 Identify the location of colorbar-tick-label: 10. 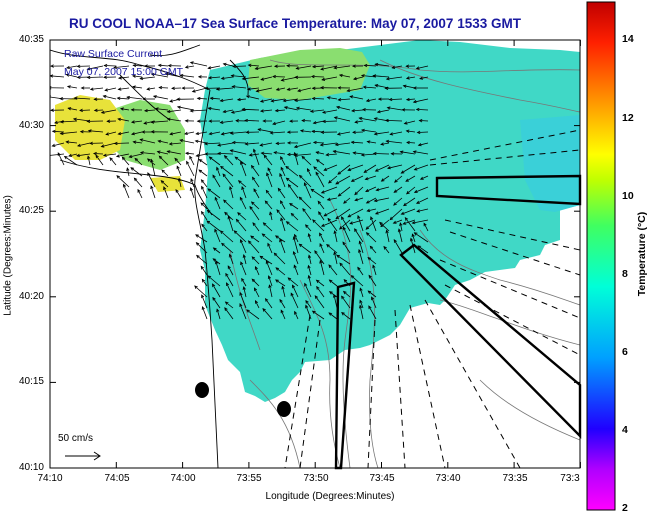
(628, 196).